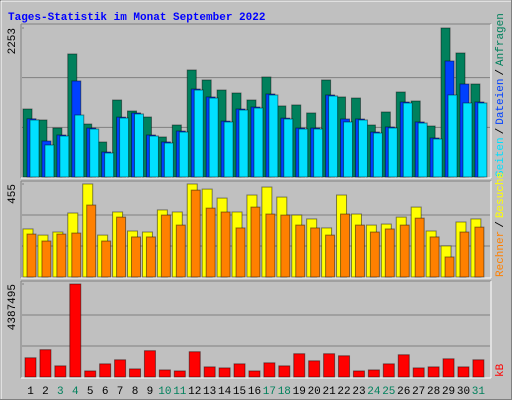 The width and height of the screenshot is (512, 400). I want to click on x-tick-label: 9, so click(150, 392).